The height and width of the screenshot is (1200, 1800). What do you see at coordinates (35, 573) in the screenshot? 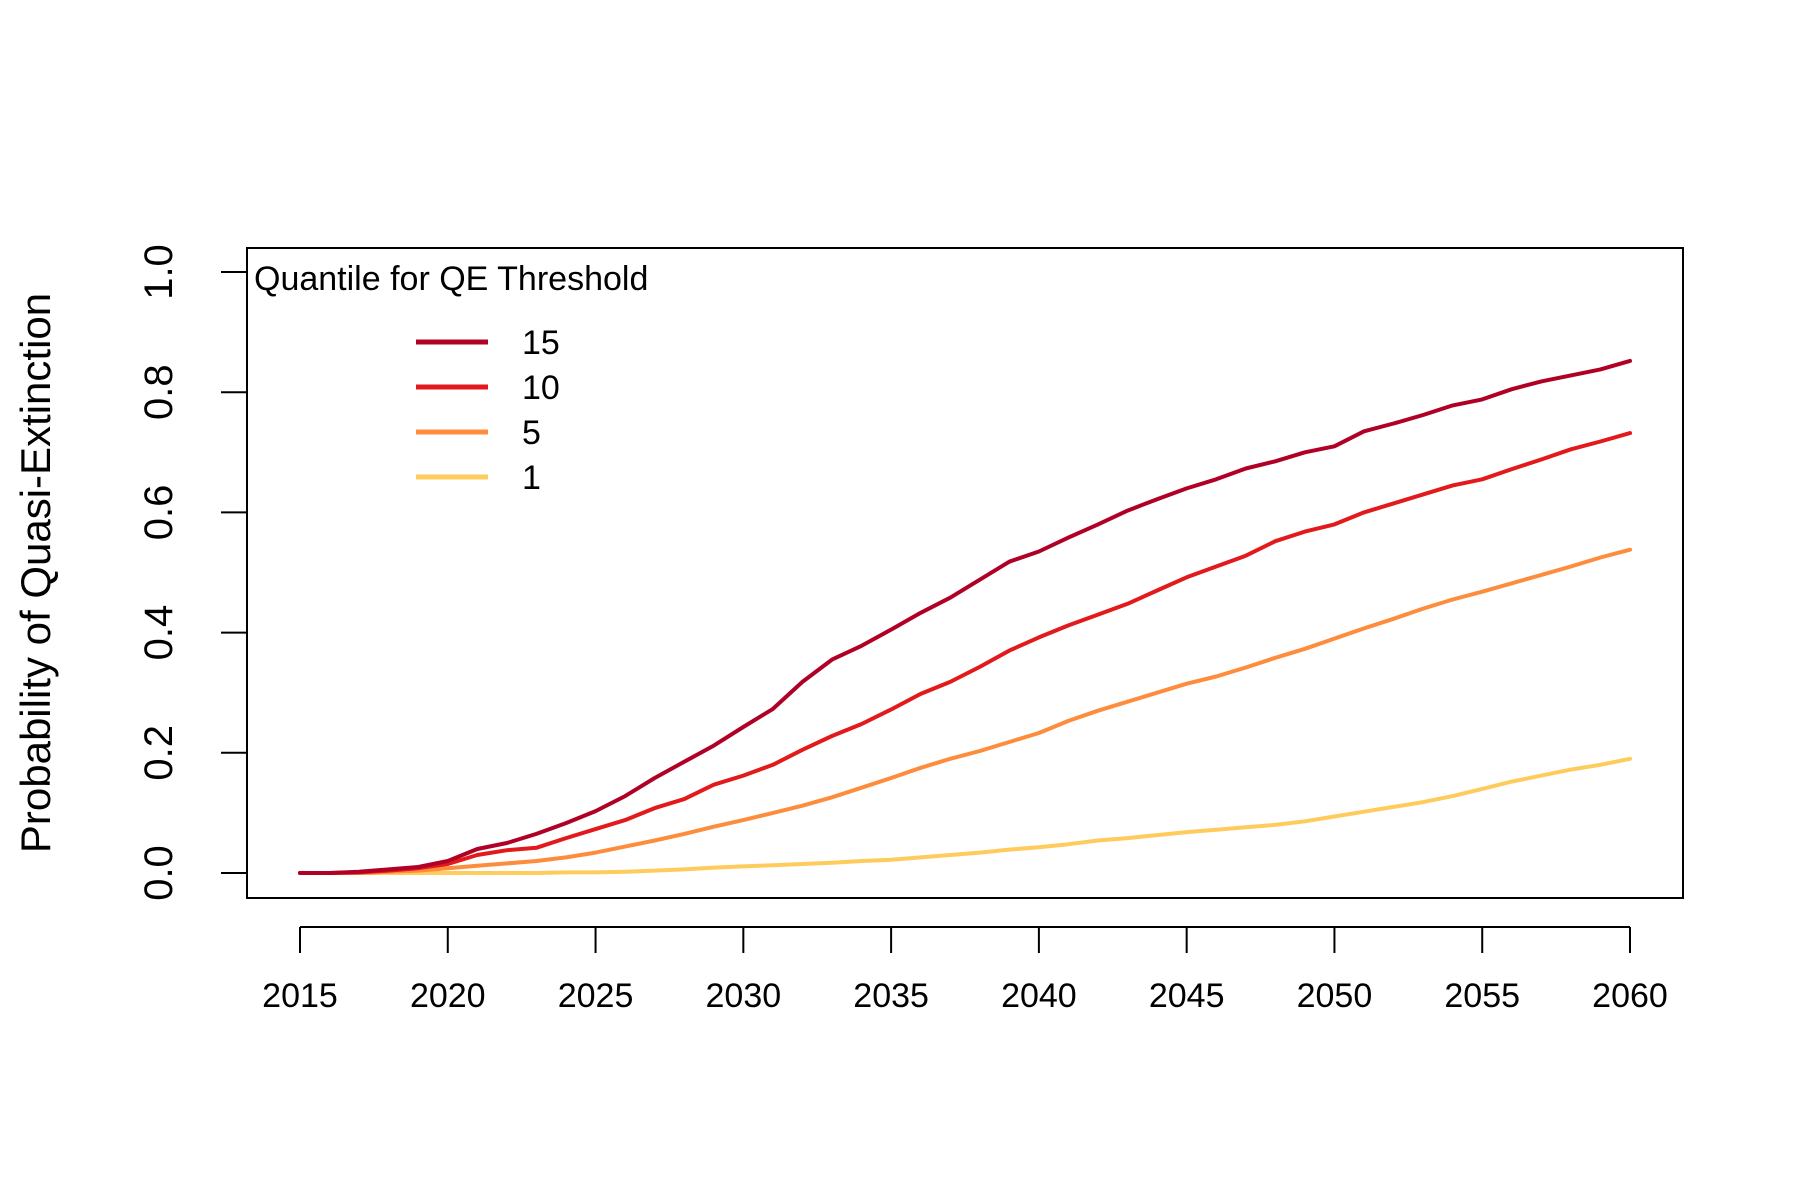
I see `y-axis-title: Probability of Quasi-Extinction` at bounding box center [35, 573].